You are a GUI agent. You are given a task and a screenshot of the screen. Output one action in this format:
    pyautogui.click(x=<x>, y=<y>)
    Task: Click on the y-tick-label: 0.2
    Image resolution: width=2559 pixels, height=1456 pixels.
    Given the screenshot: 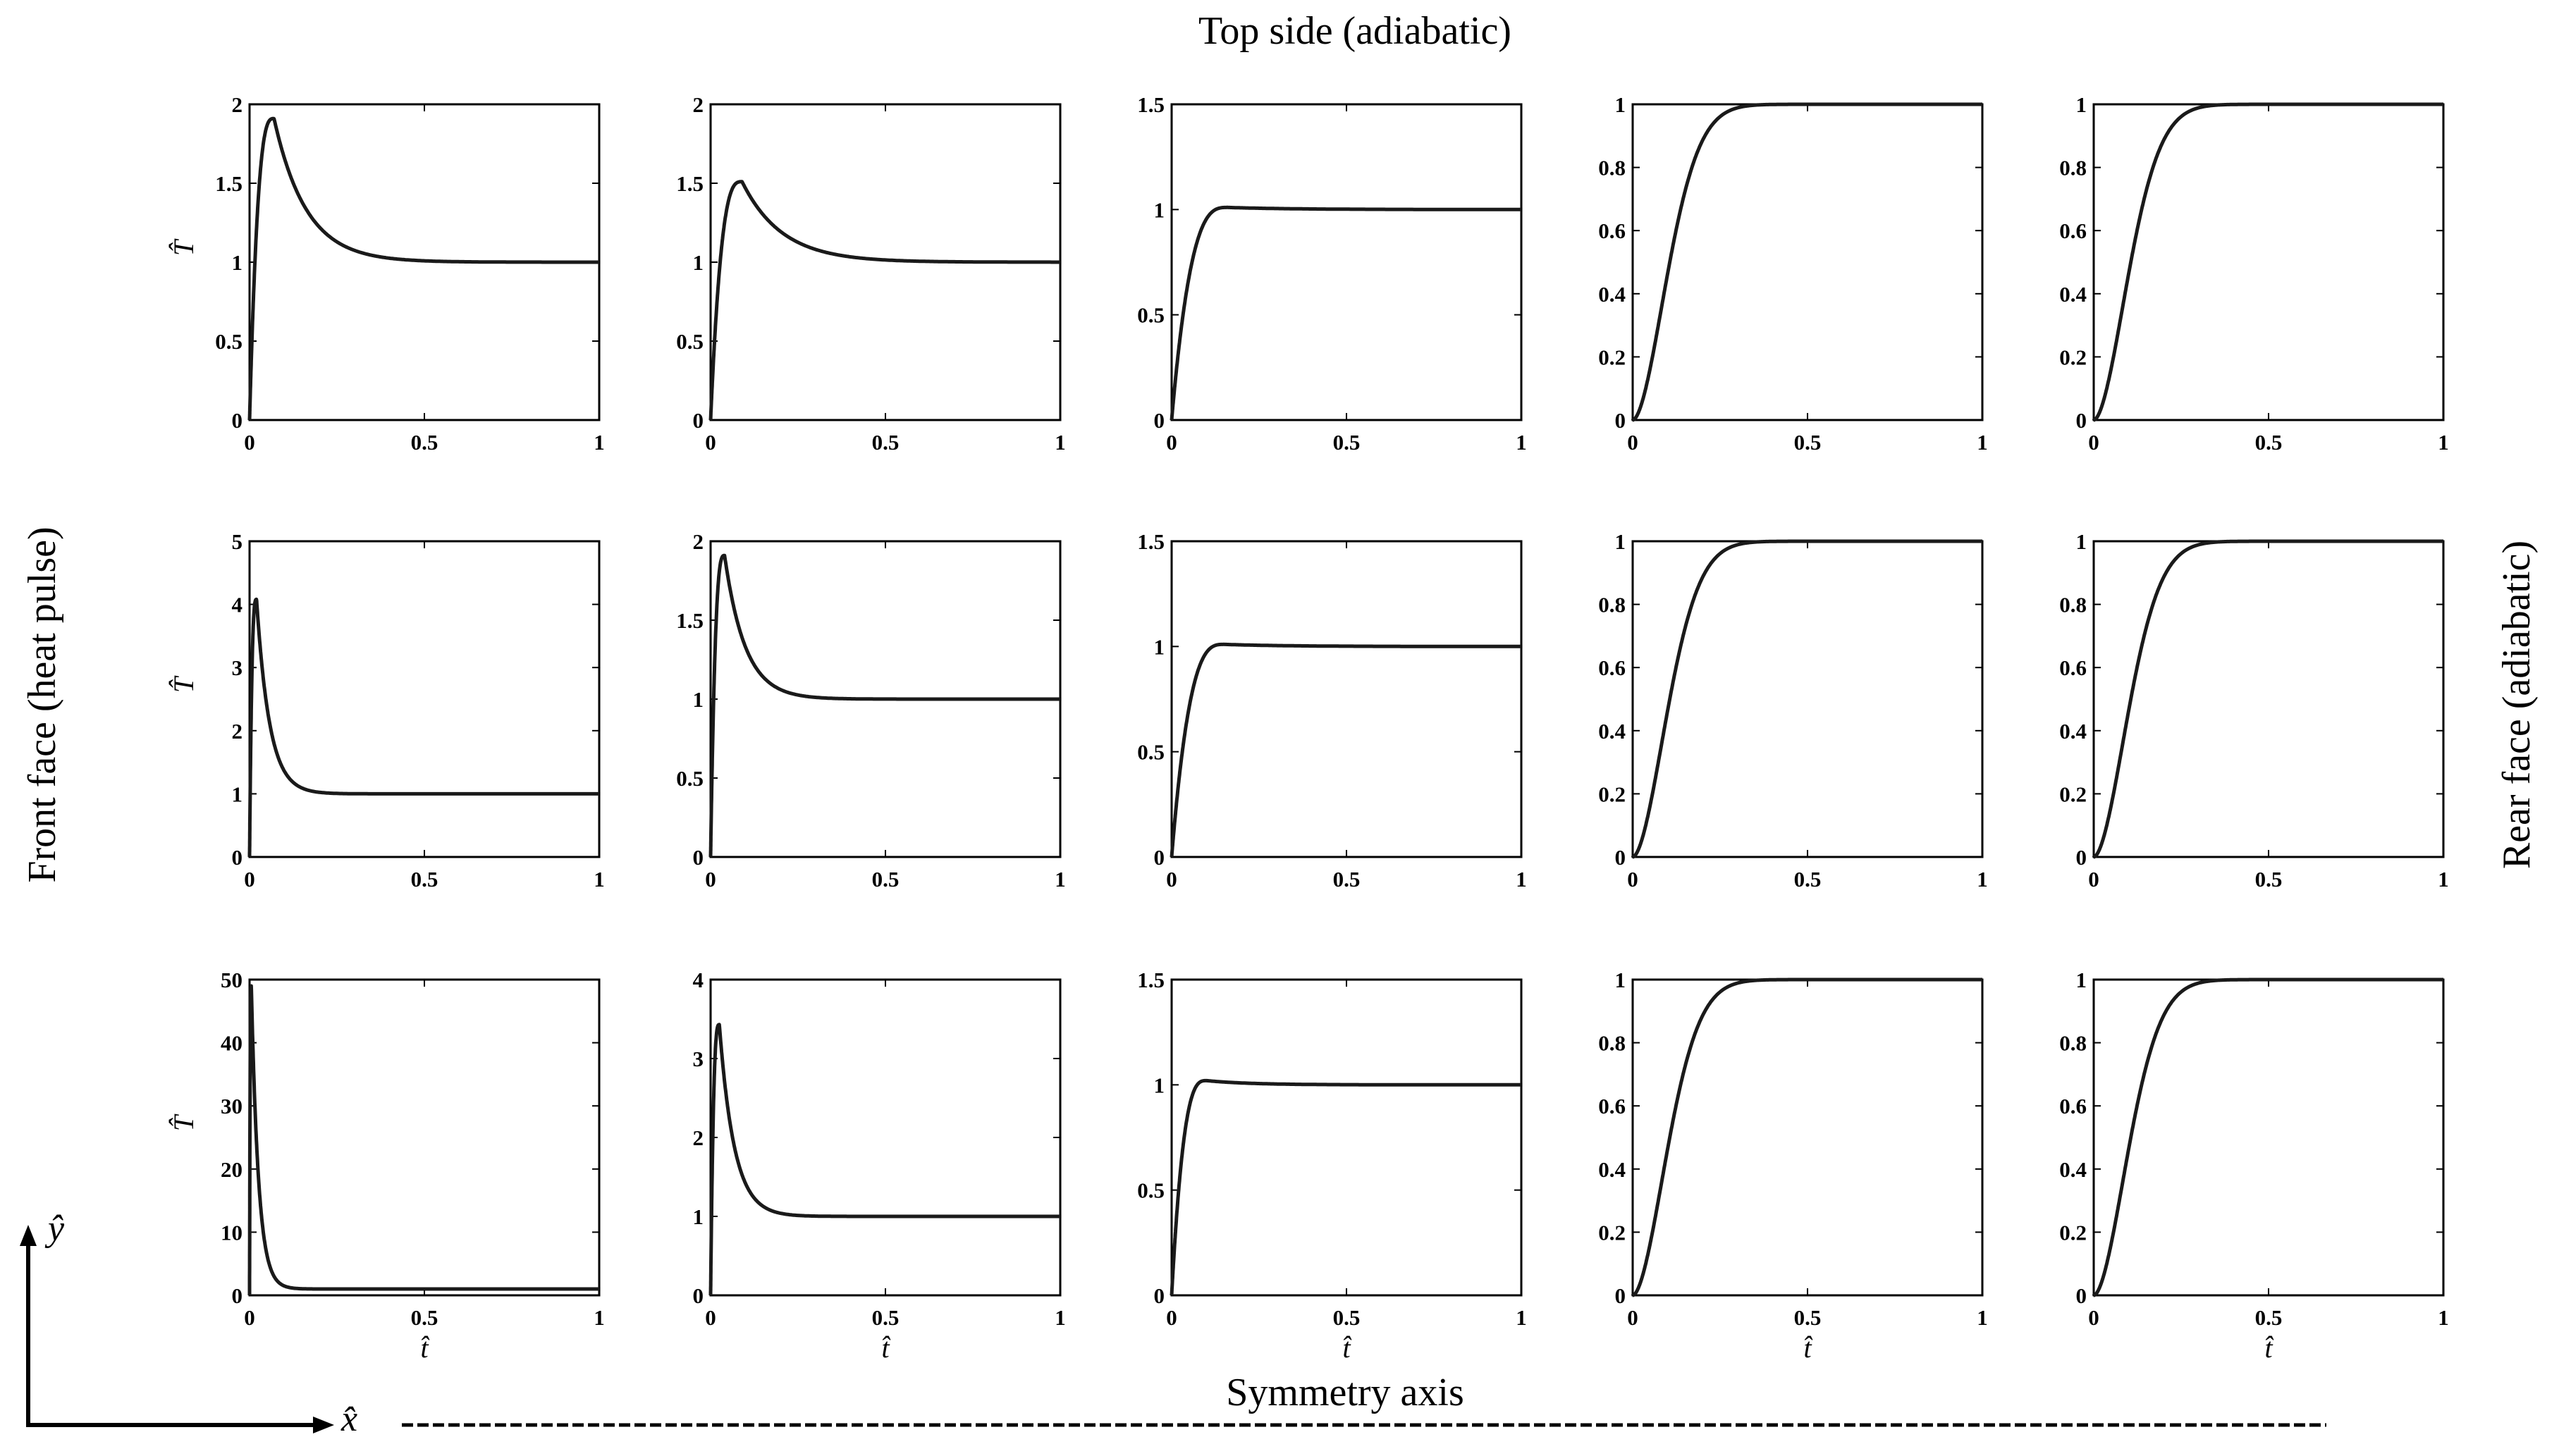 What is the action you would take?
    pyautogui.click(x=2073, y=794)
    